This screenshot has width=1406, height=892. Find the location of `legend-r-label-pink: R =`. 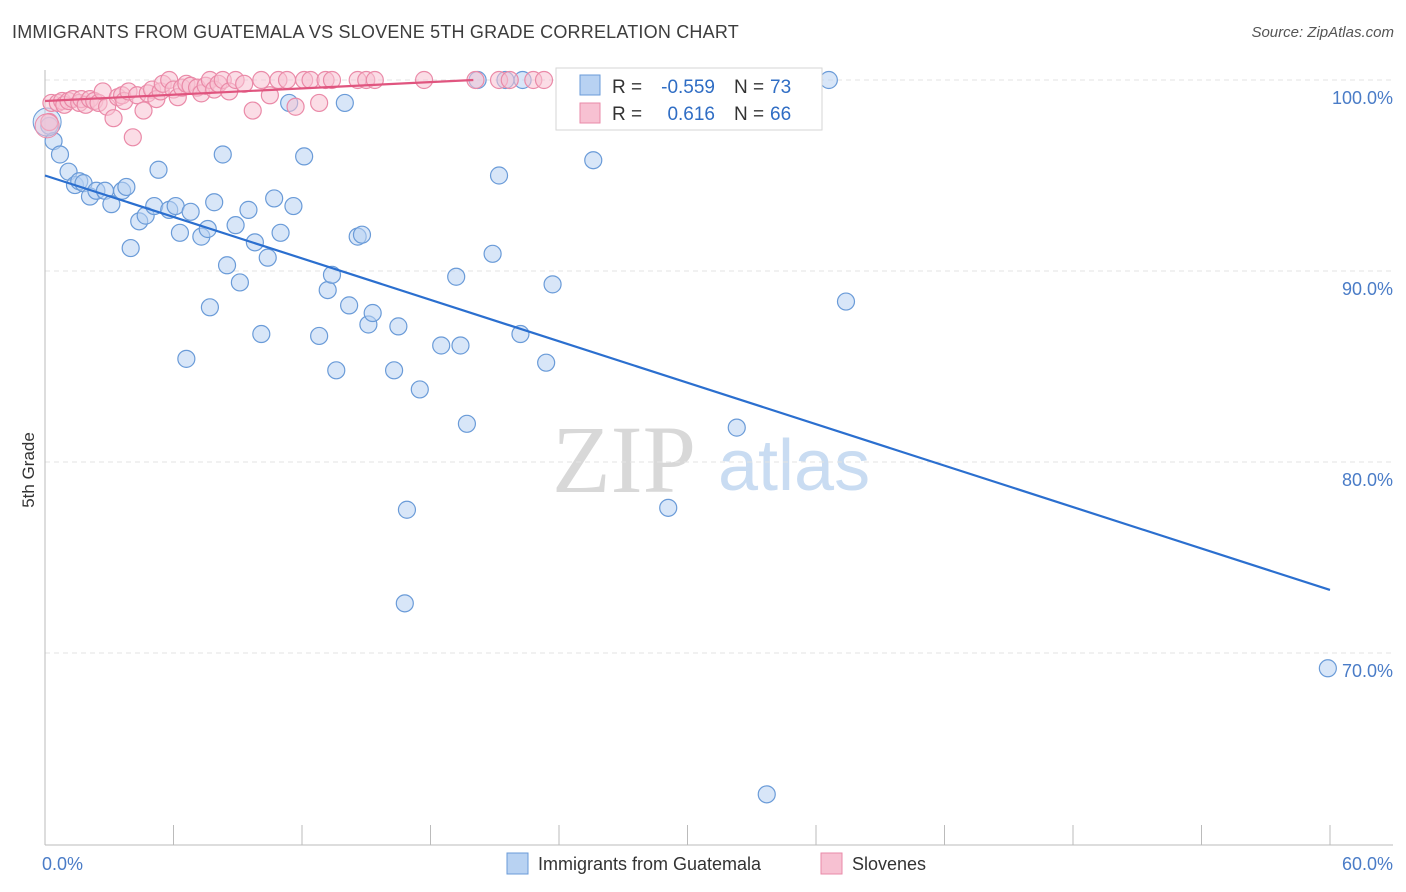

legend-r-label-pink: R = is located at coordinates (627, 114).